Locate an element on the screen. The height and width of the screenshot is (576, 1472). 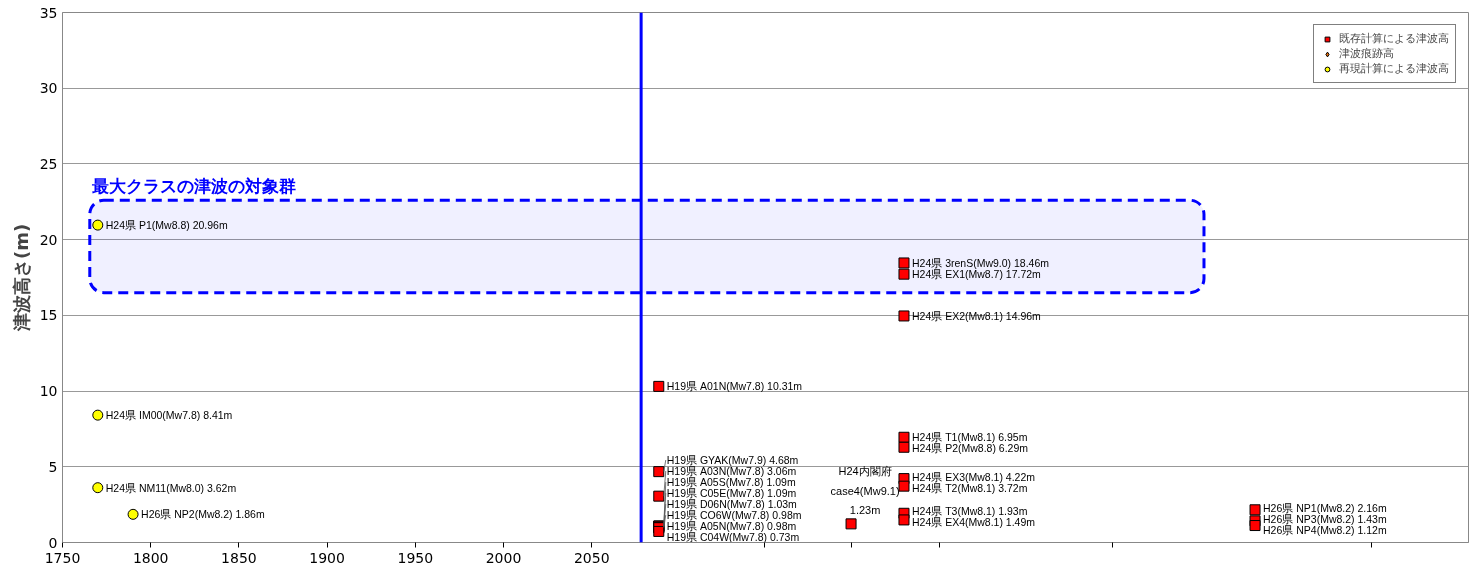
y-tick-label: 20 is located at coordinates (48, 239).